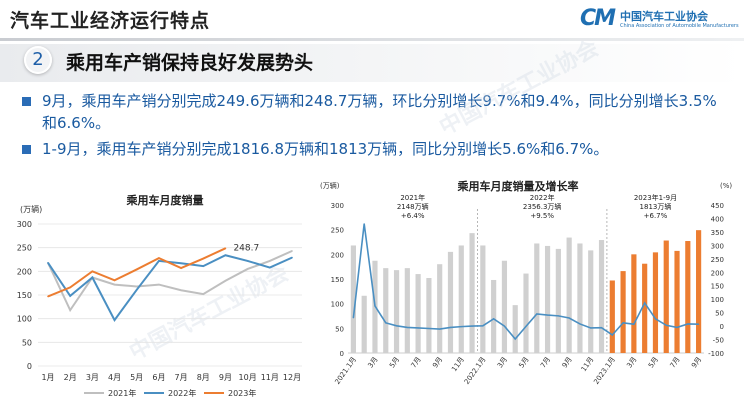 Image resolution: width=744 pixels, height=416 pixels. I want to click on y-tick-label: 150, so click(24, 295).